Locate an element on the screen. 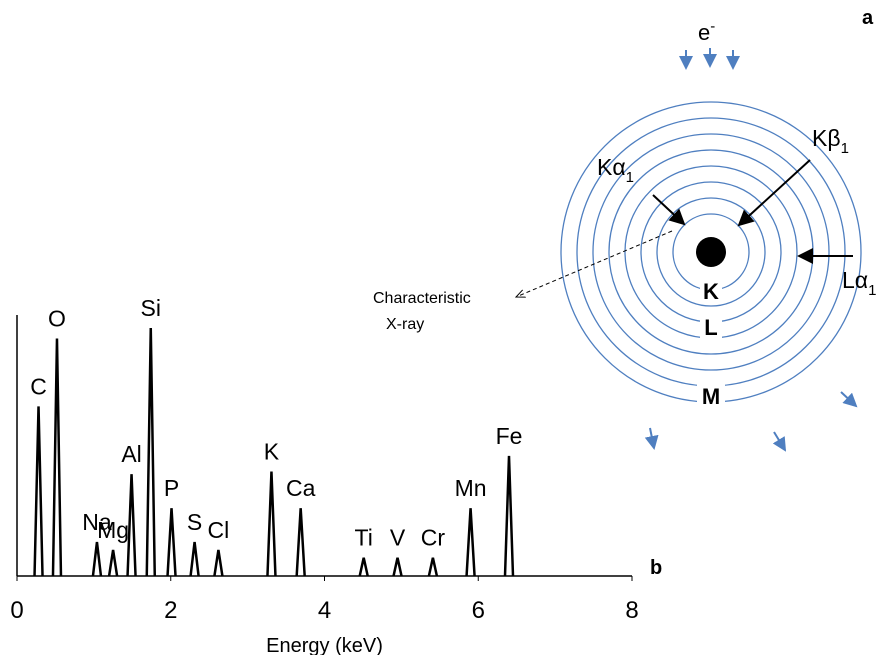 This screenshot has width=886, height=655. peak-label: Na is located at coordinates (97, 522).